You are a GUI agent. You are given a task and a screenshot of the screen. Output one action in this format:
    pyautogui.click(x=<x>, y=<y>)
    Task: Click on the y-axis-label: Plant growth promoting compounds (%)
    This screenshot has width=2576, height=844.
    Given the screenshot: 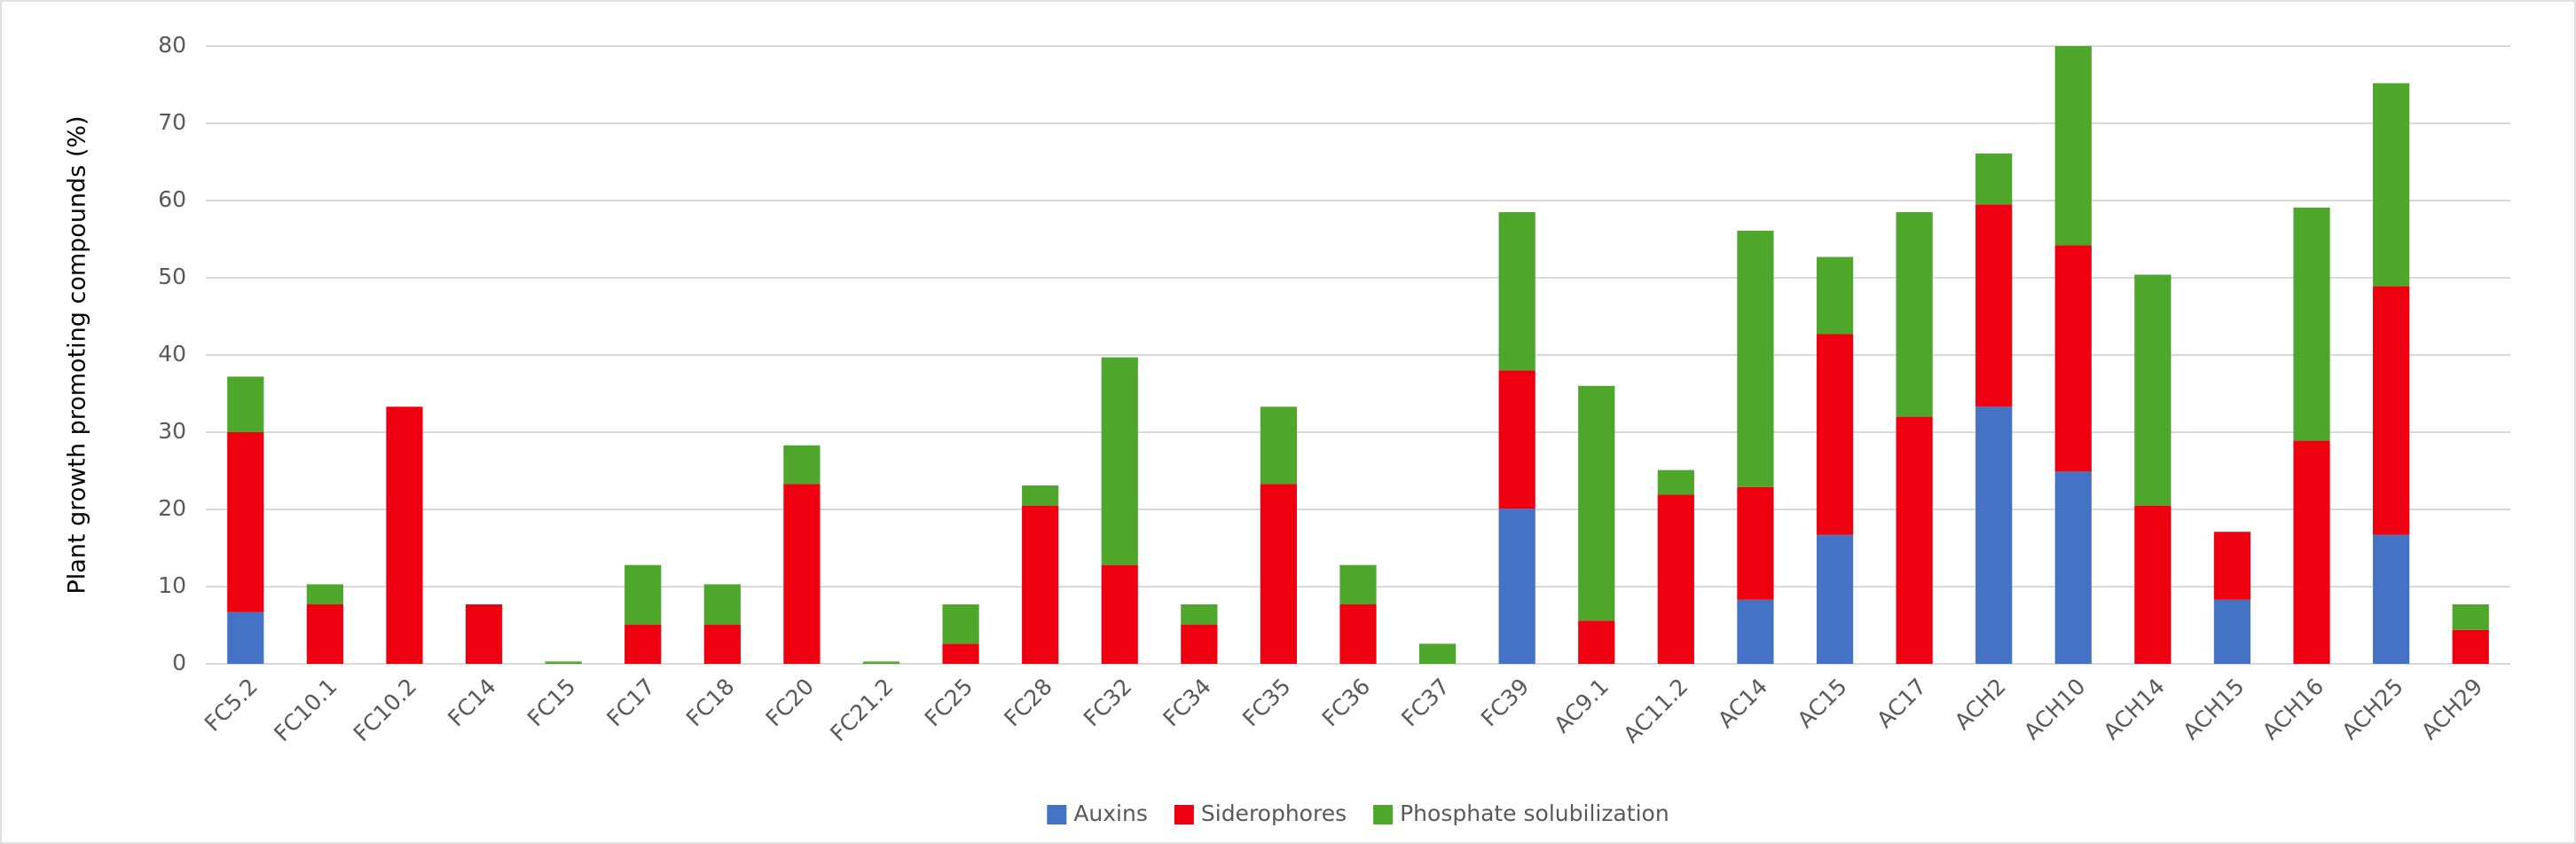 What is the action you would take?
    pyautogui.click(x=77, y=354)
    